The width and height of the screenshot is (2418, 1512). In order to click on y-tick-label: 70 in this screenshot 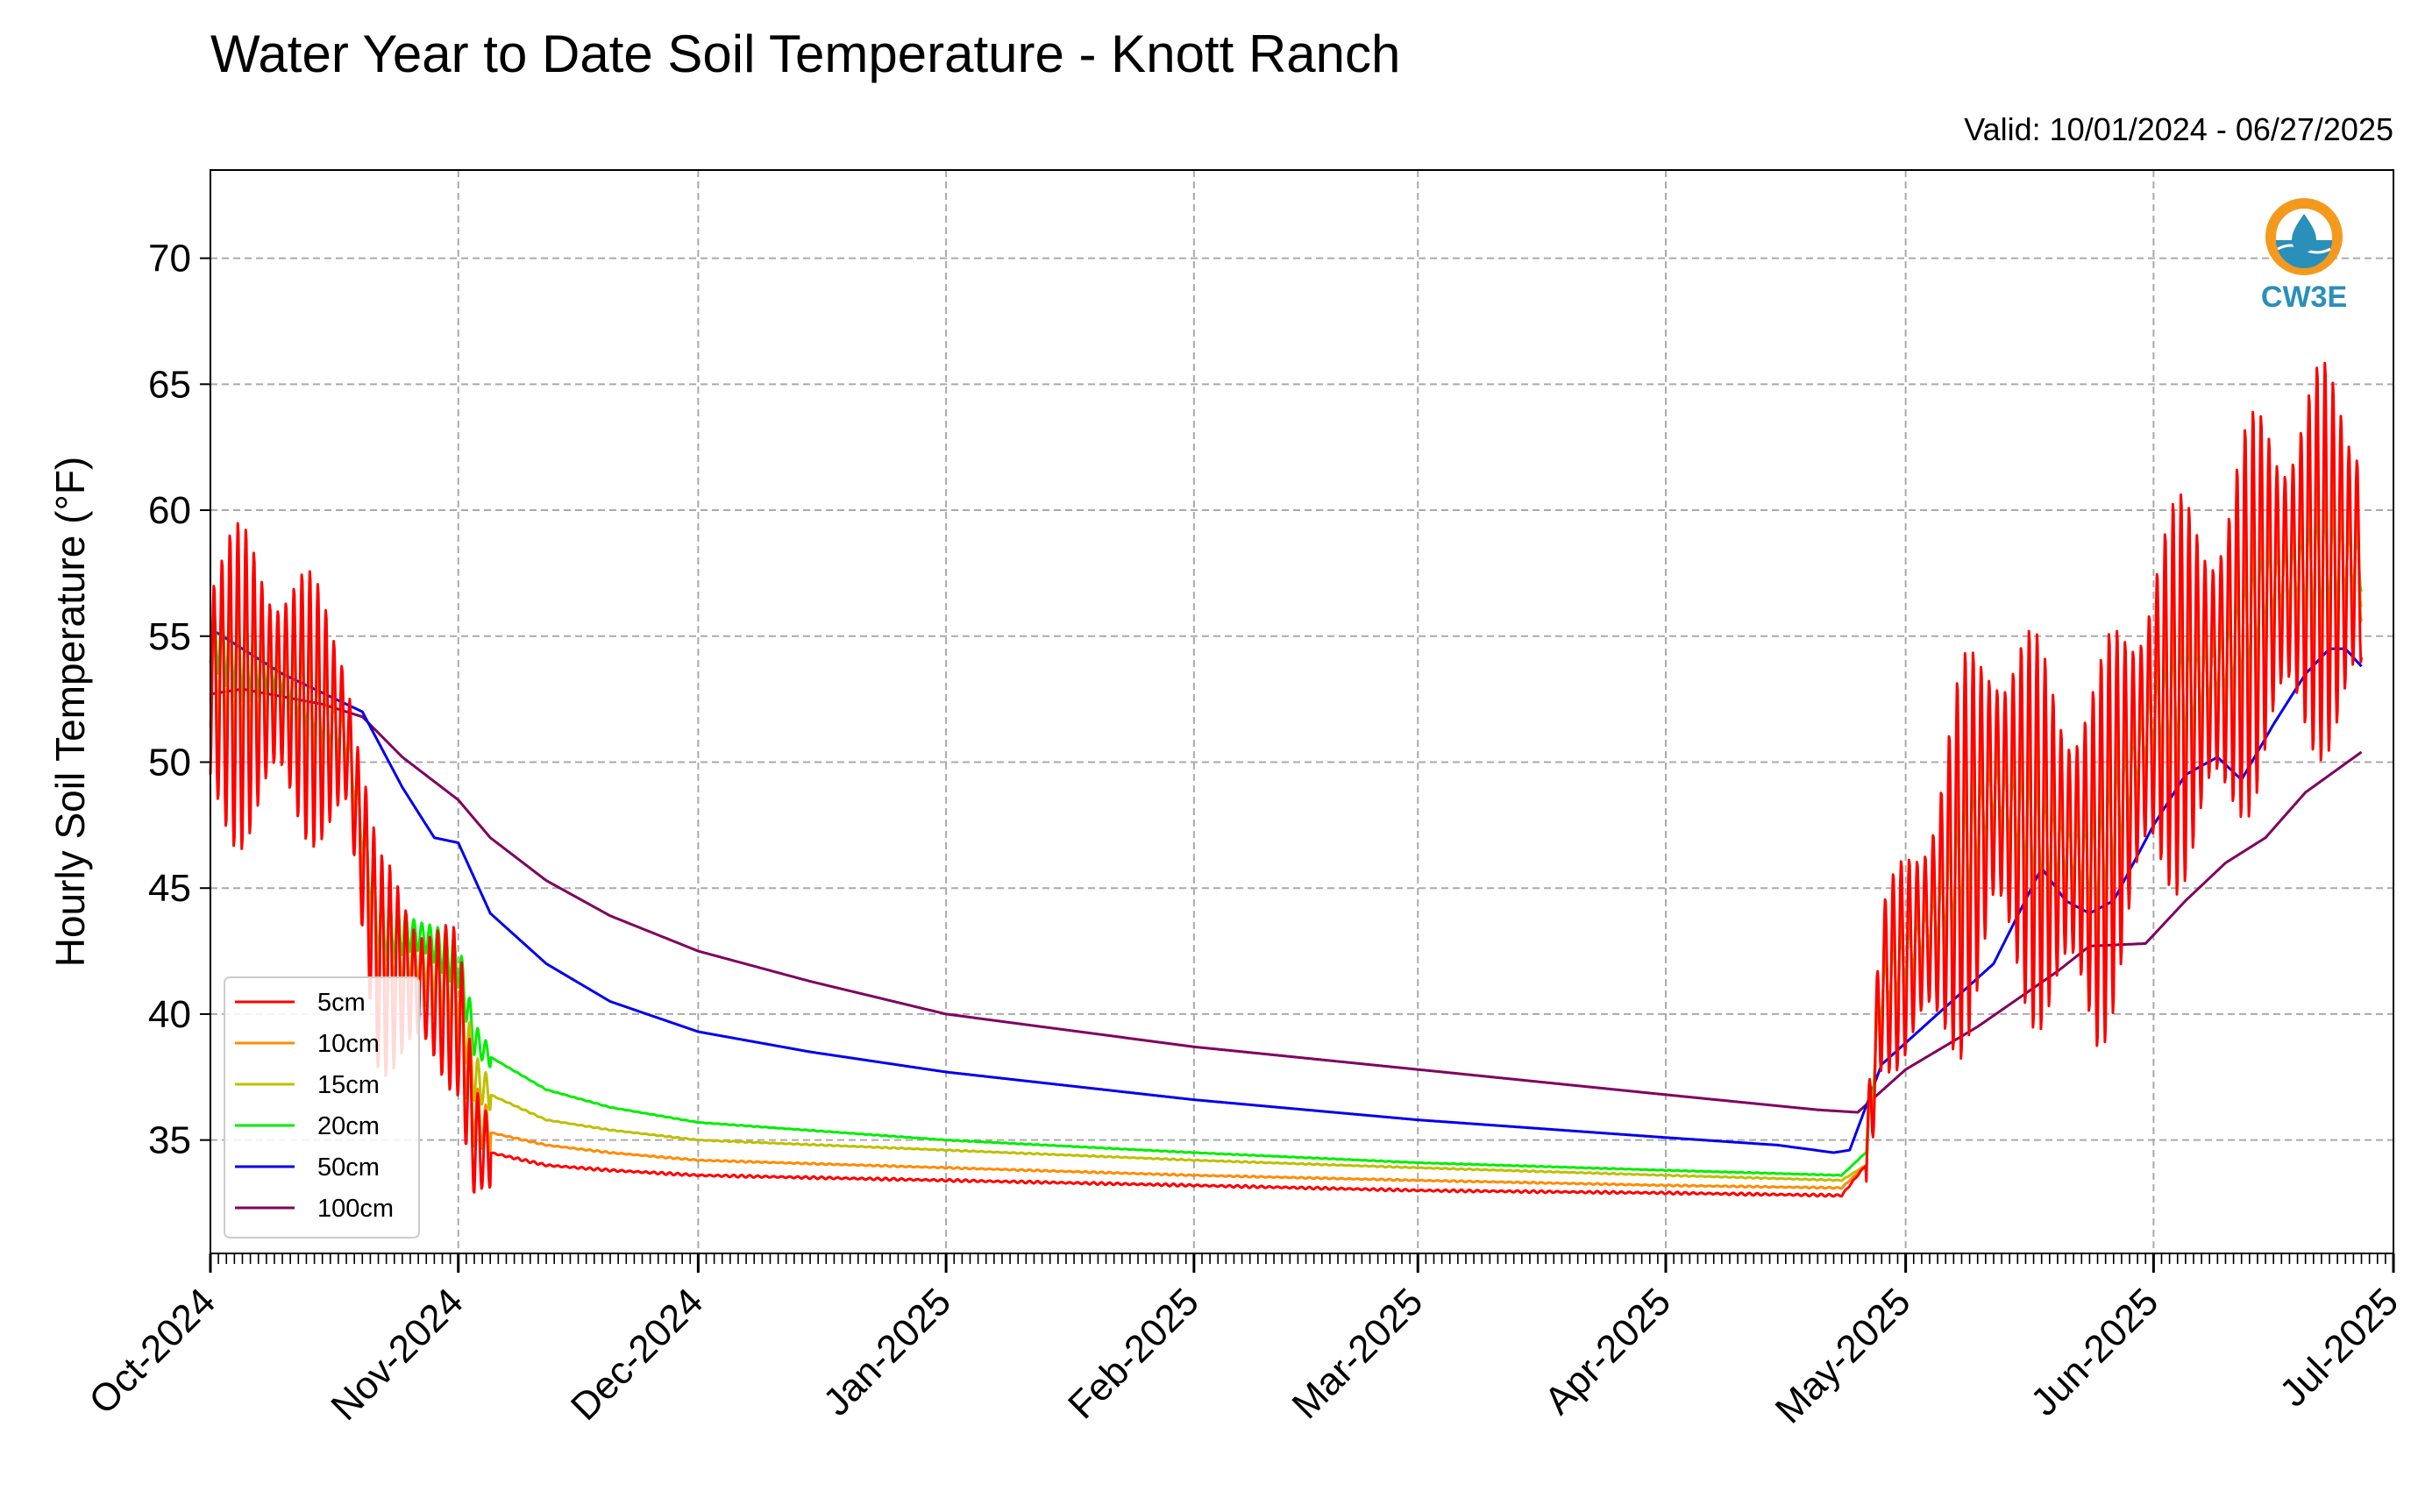, I will do `click(169, 259)`.